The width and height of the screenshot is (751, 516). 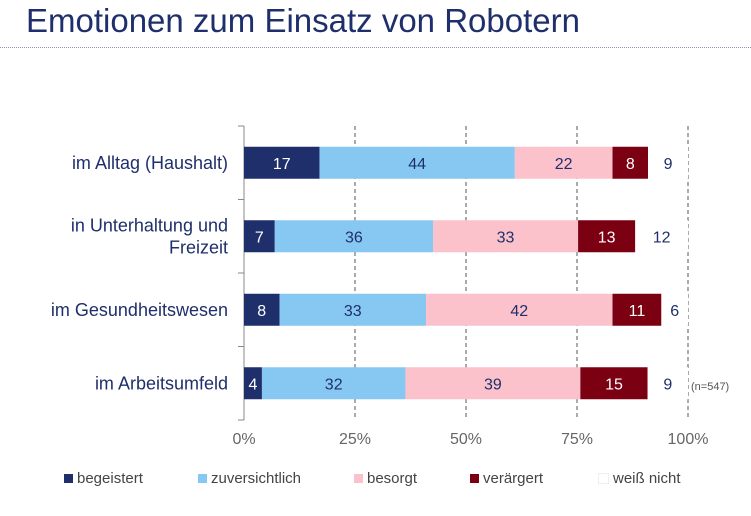 I want to click on legend-item: besorgt, so click(x=385, y=478).